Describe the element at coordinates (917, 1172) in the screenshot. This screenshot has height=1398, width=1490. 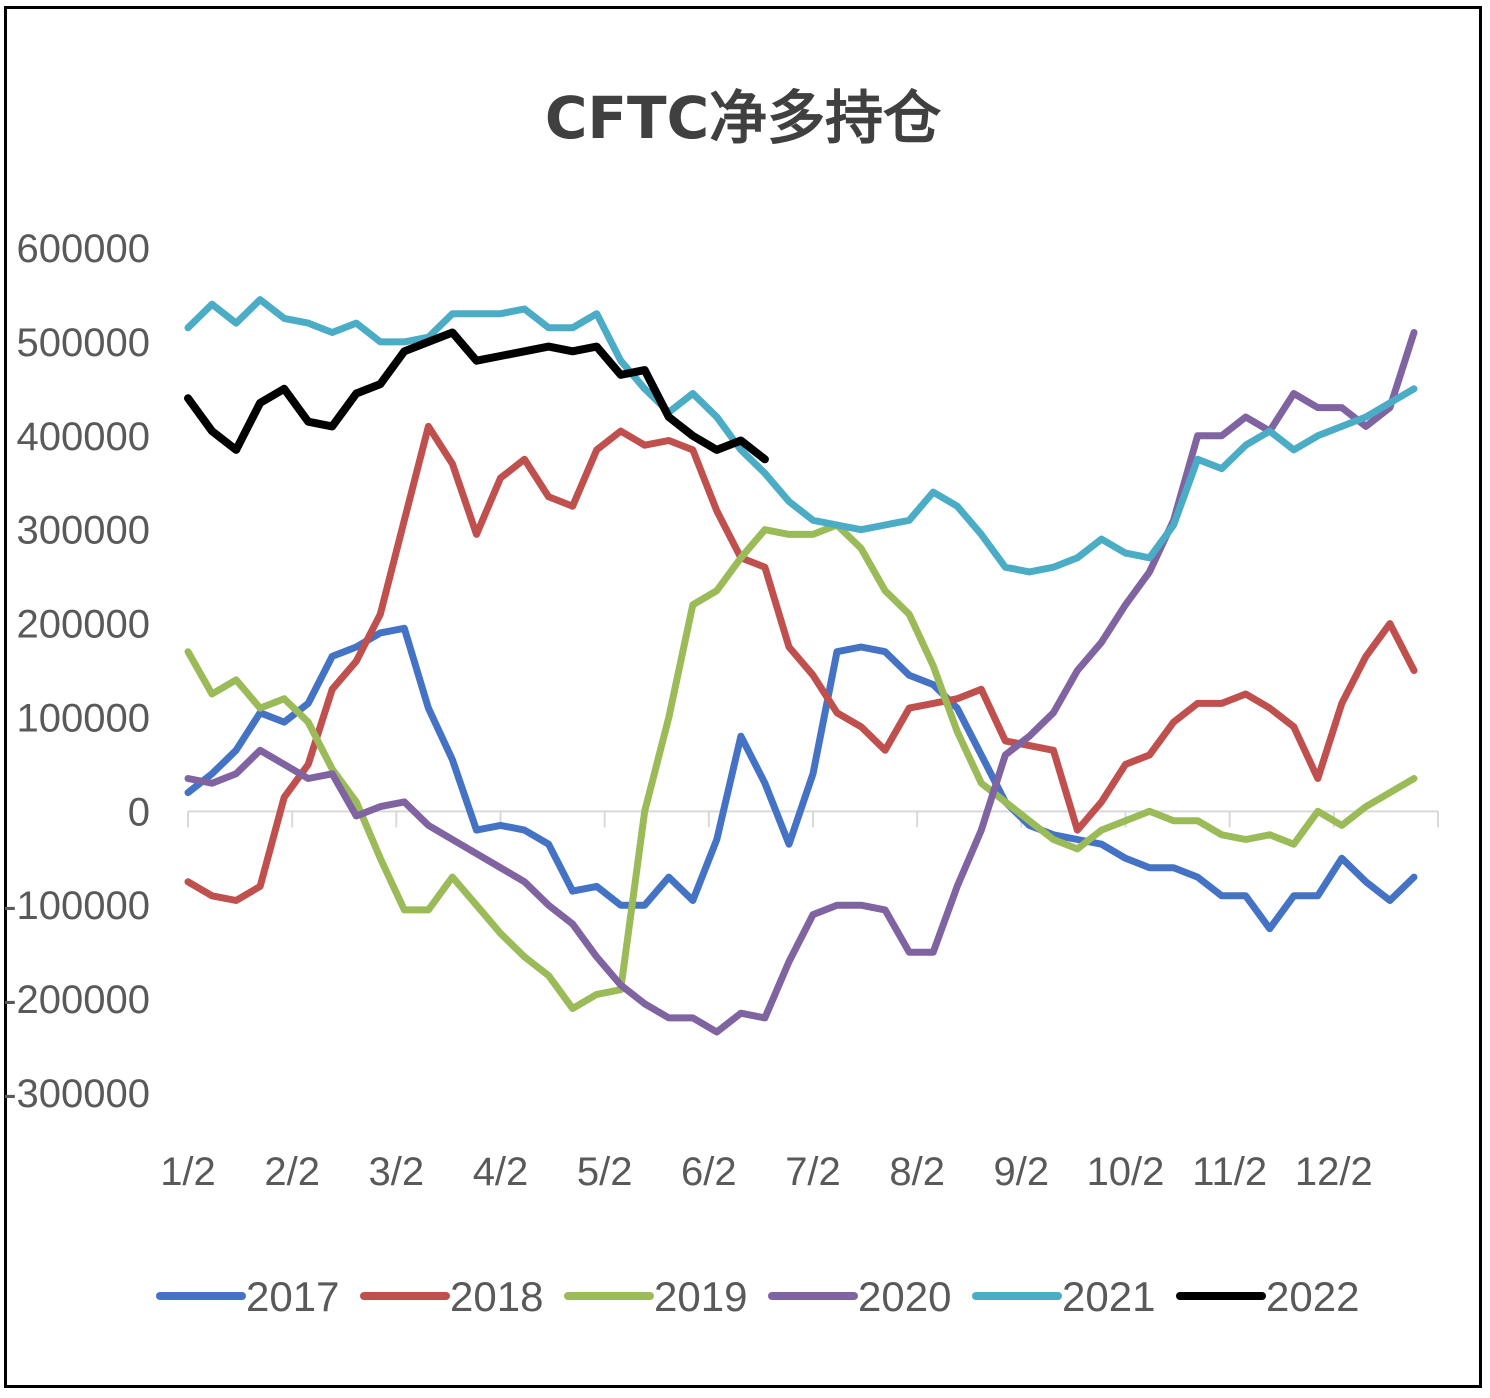
I see `x-tick-label: 8/2` at that location.